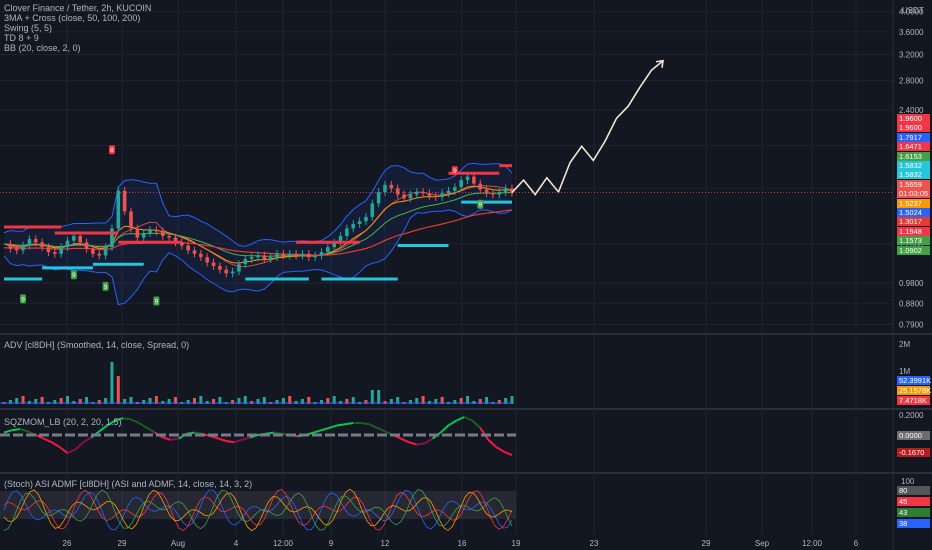 This screenshot has width=932, height=550. I want to click on y-tick-label: 1.6000, so click(911, 188).